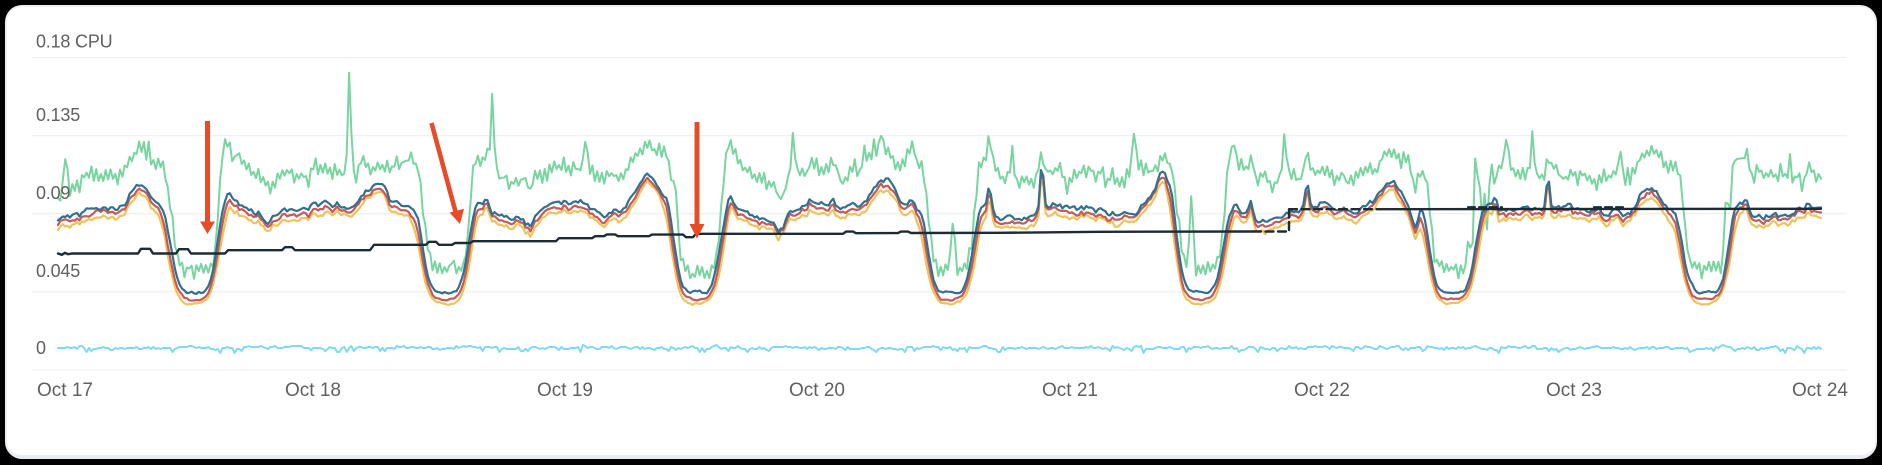  I want to click on svg-text: Oct 23, so click(1574, 390).